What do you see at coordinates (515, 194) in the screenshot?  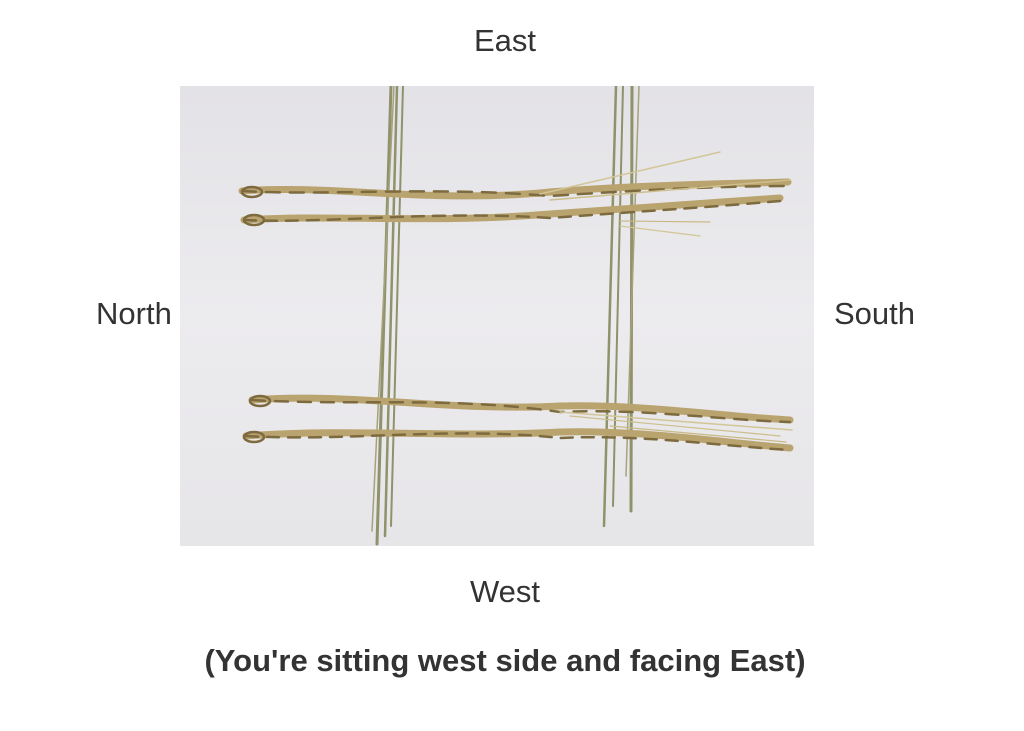 I see `upper-straw-bundles` at bounding box center [515, 194].